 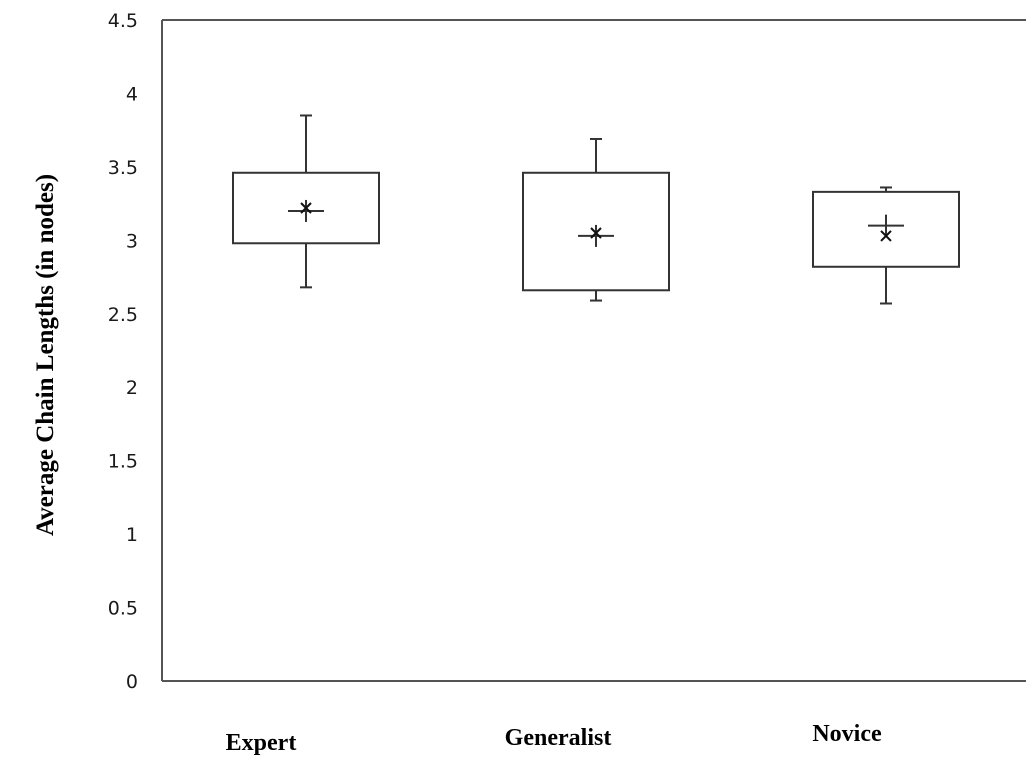 I want to click on y-tick-label: 1.5, so click(x=123, y=462).